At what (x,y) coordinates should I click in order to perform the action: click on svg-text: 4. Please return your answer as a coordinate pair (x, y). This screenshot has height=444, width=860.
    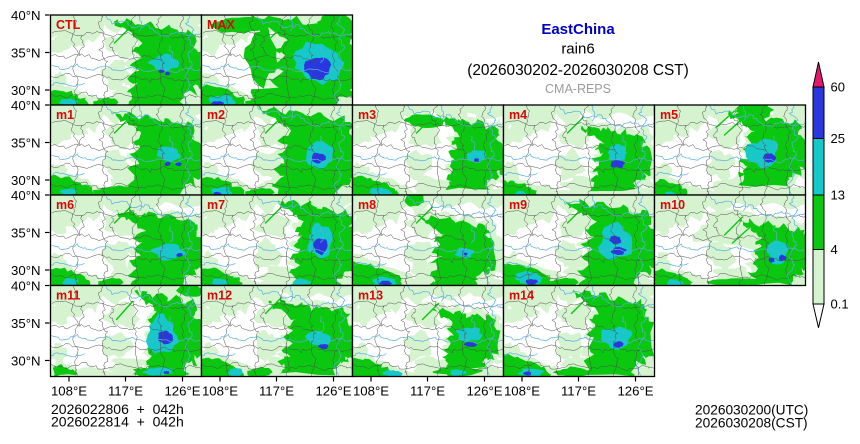
    Looking at the image, I should click on (834, 249).